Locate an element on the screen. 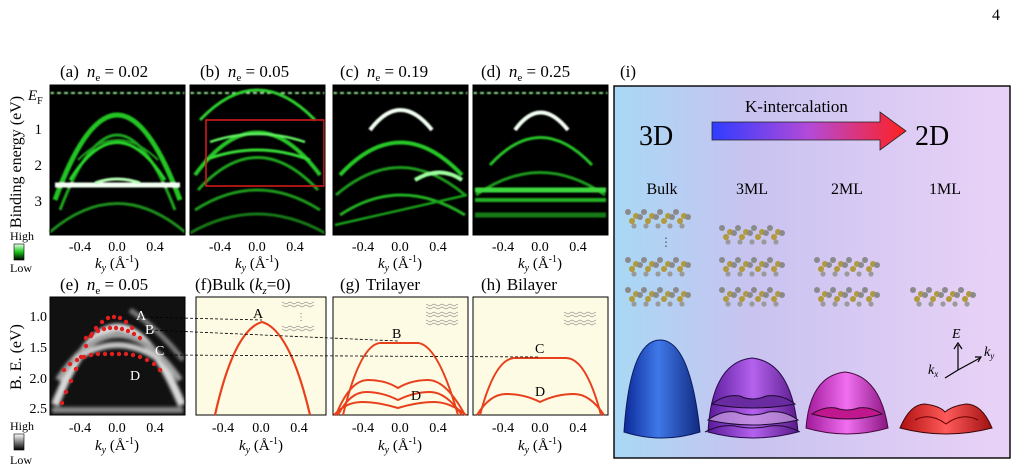 The height and width of the screenshot is (473, 1018). roi-box is located at coordinates (265, 153).